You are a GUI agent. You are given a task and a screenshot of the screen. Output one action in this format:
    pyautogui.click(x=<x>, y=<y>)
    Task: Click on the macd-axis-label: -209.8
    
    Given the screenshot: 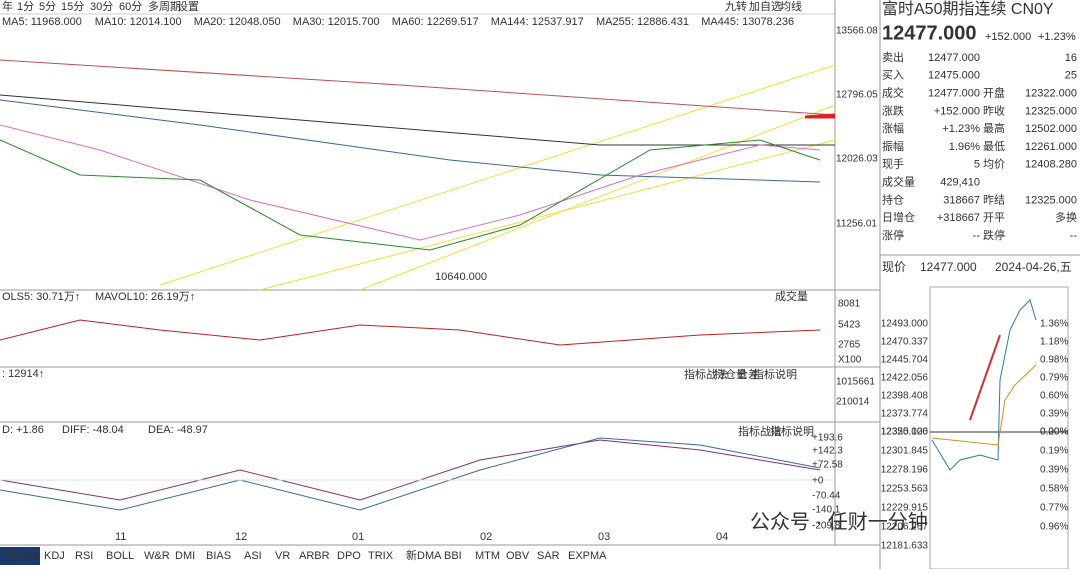 What is the action you would take?
    pyautogui.click(x=826, y=526)
    